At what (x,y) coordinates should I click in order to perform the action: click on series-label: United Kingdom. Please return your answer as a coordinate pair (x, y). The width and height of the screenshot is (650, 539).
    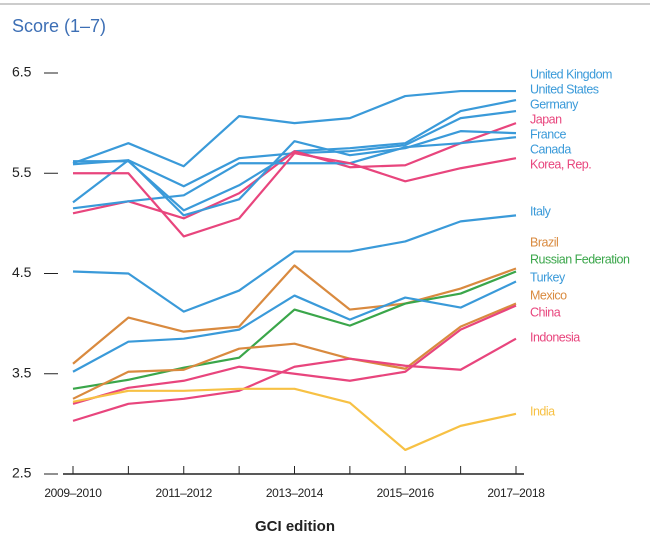
    Looking at the image, I should click on (571, 74).